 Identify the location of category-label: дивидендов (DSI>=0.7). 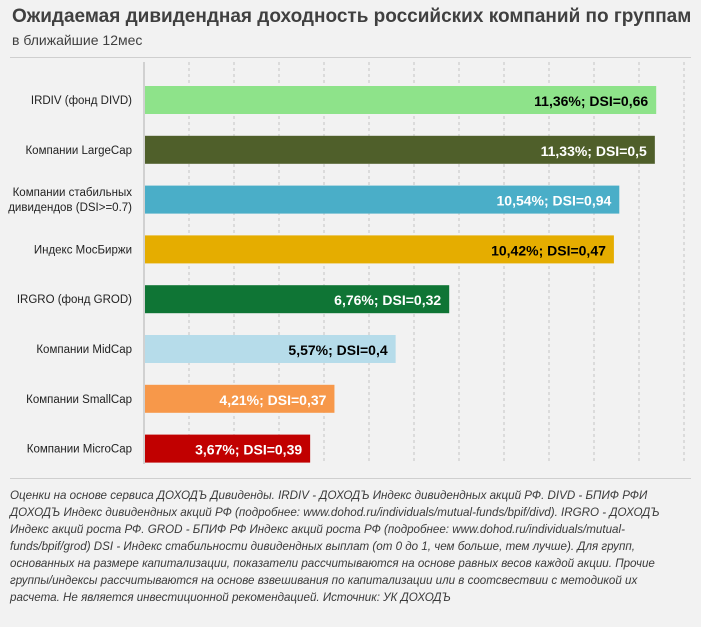
(70, 208).